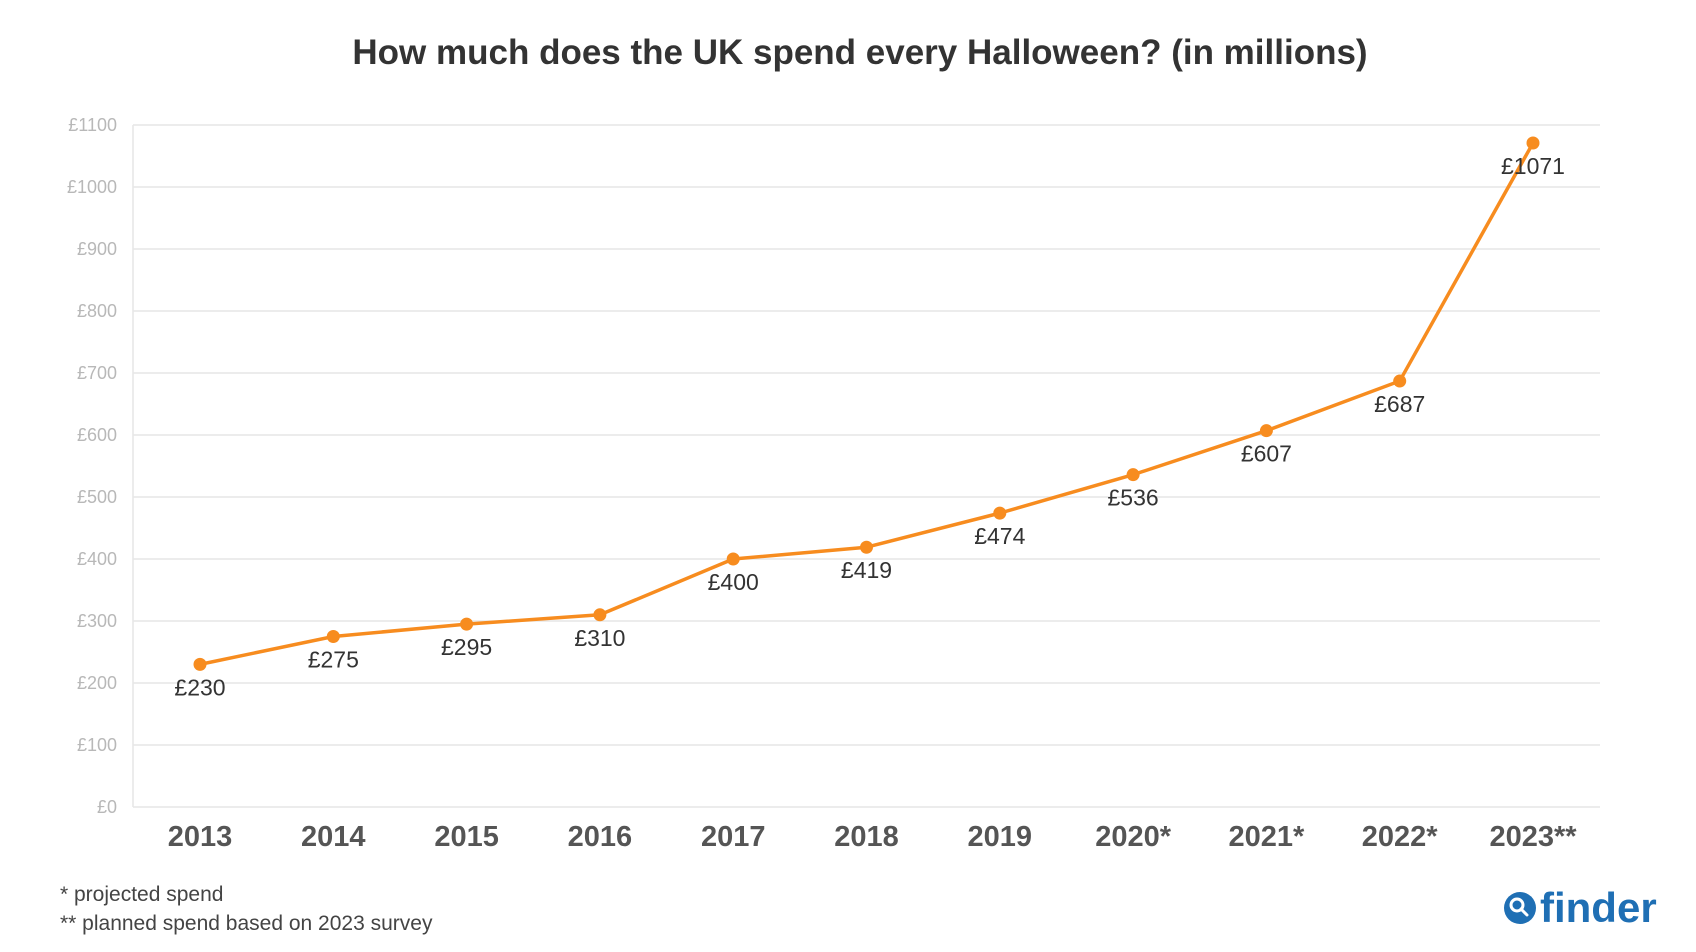 Image resolution: width=1696 pixels, height=952 pixels. Describe the element at coordinates (200, 837) in the screenshot. I see `x-tick-label: 2013` at that location.